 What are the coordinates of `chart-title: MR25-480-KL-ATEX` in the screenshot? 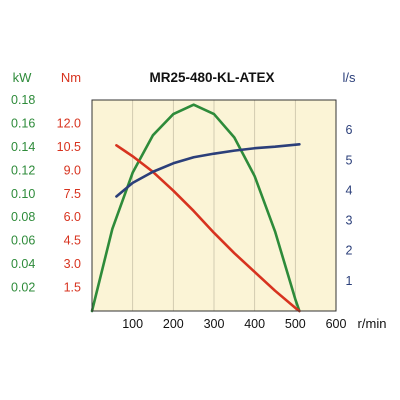 It's located at (211, 77).